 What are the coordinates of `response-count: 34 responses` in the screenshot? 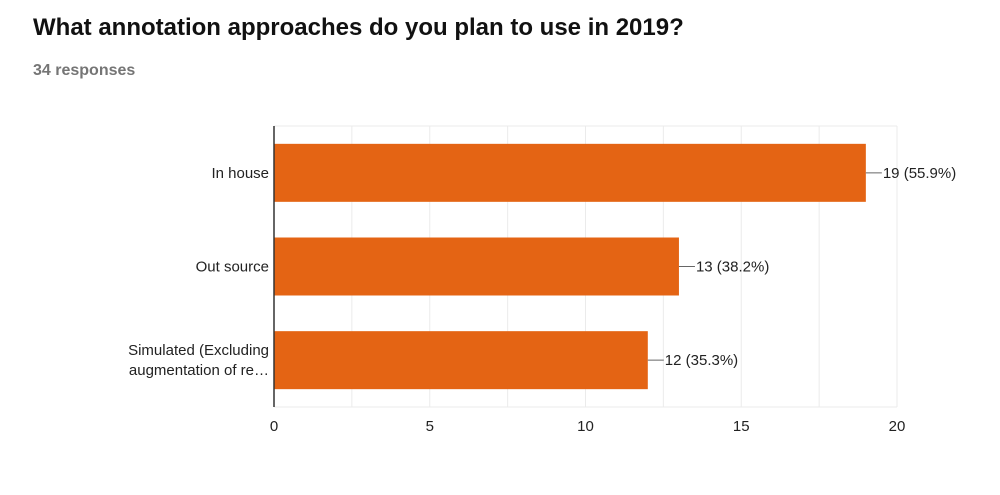 It's located at (84, 70).